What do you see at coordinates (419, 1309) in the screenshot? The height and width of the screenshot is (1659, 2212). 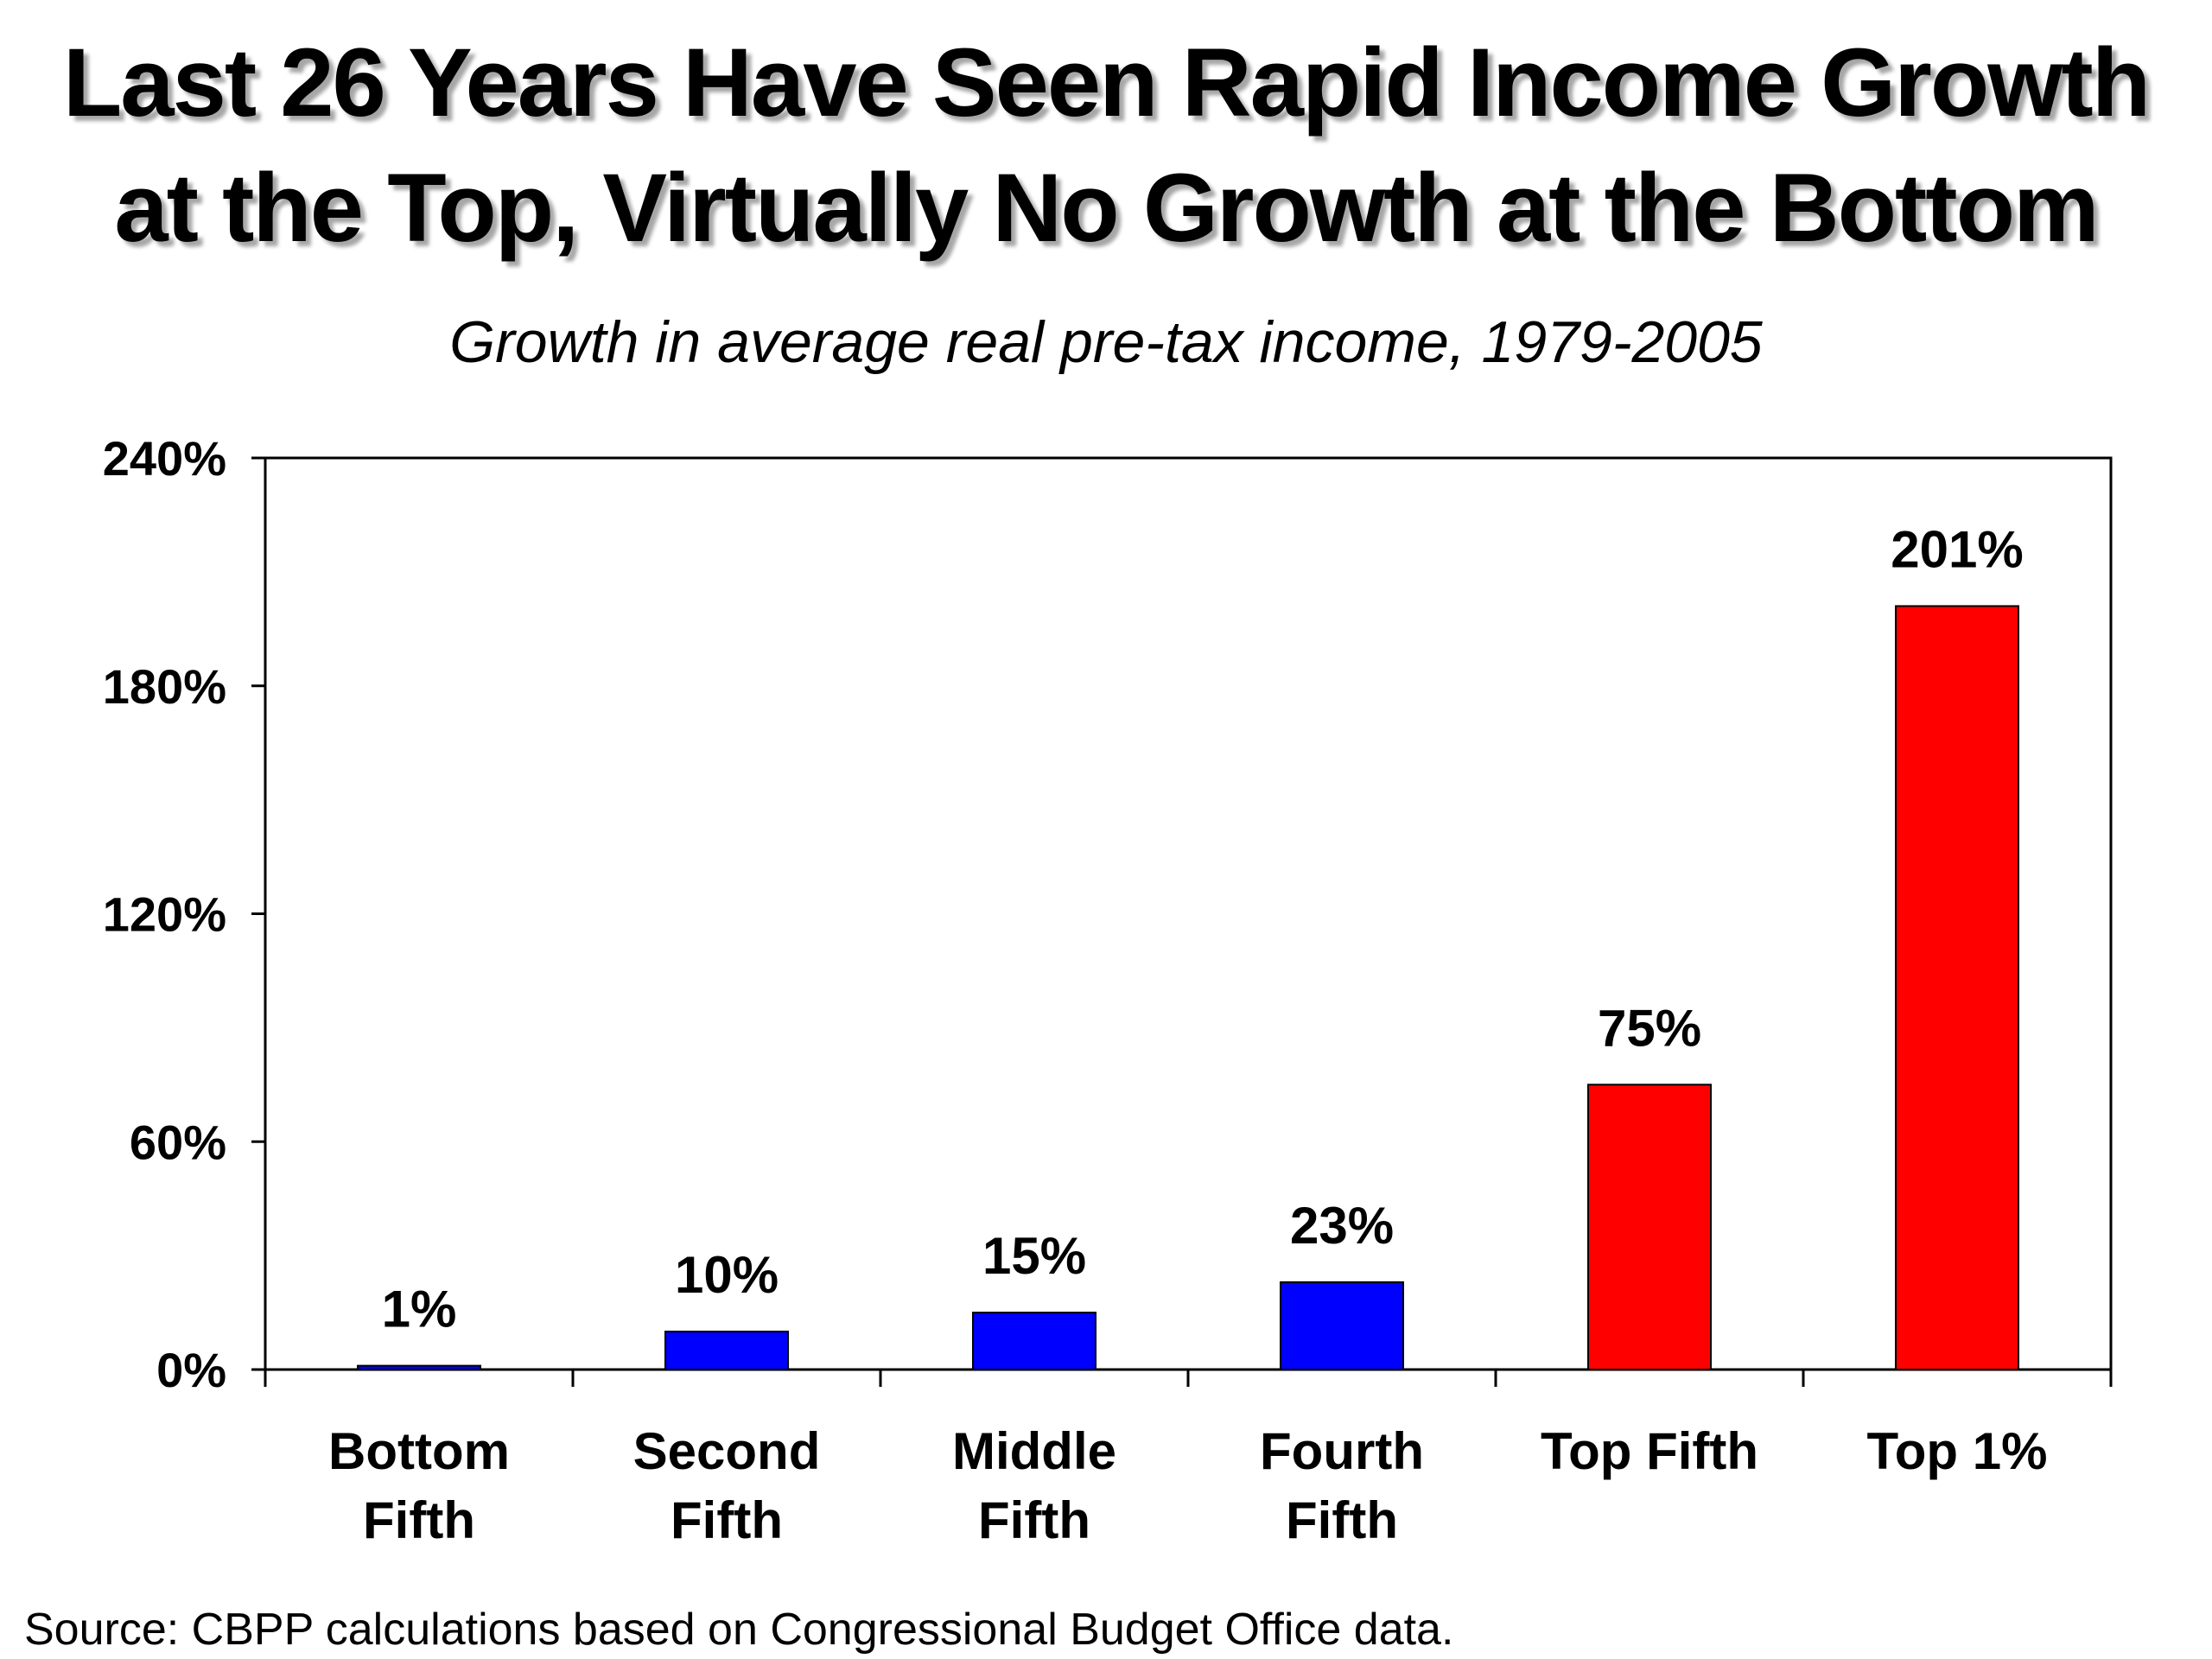 I see `data-label: 1%` at bounding box center [419, 1309].